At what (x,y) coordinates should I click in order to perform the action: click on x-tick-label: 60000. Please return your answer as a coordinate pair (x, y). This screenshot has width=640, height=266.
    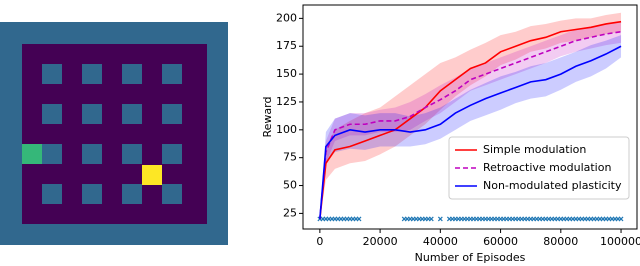
    Looking at the image, I should click on (500, 241).